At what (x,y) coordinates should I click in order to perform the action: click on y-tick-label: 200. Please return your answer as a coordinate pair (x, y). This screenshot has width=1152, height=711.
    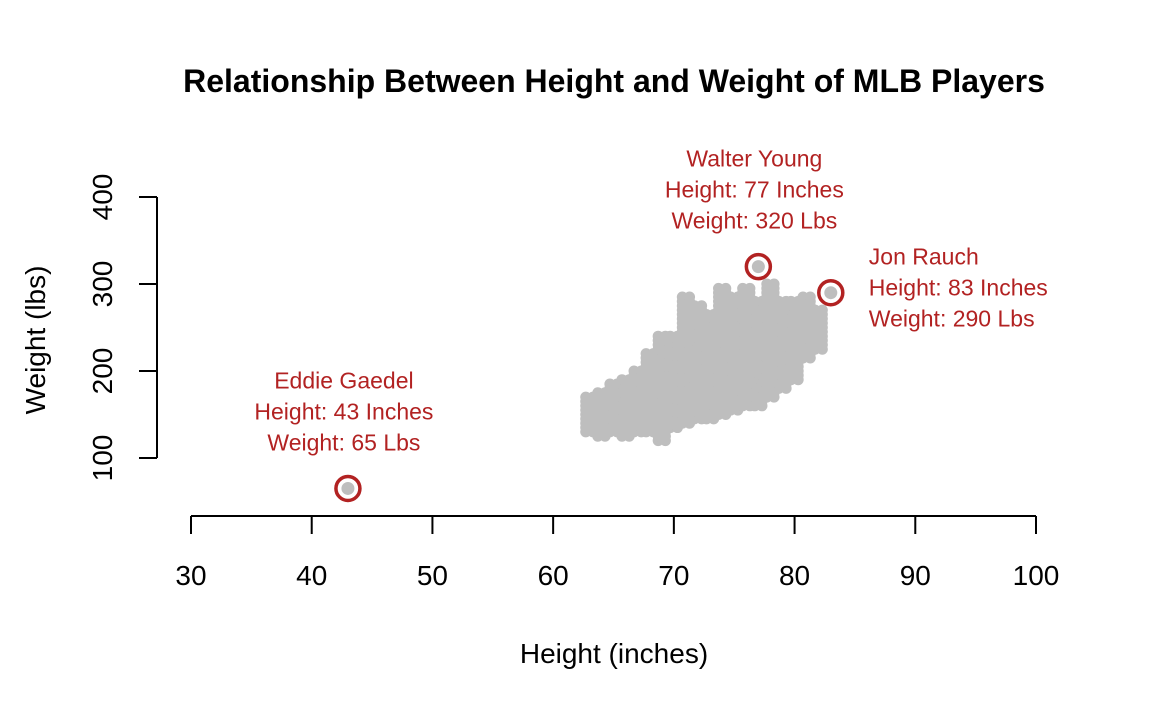
    Looking at the image, I should click on (102, 371).